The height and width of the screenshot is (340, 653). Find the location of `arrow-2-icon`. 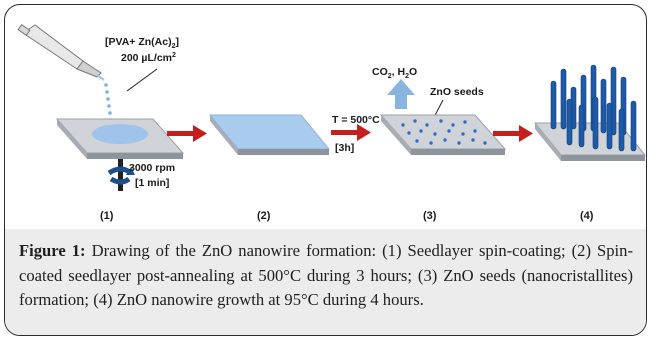

arrow-2-icon is located at coordinates (351, 132).